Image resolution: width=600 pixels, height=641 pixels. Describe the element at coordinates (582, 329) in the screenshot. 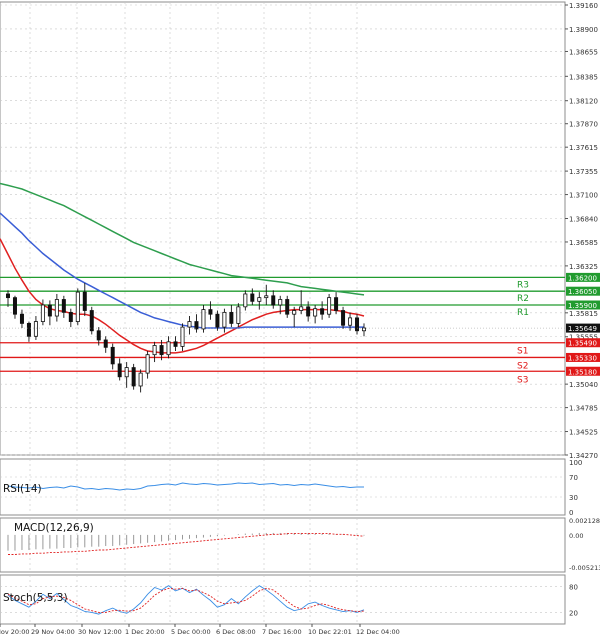

I see `current-price-label: 1.35649` at that location.